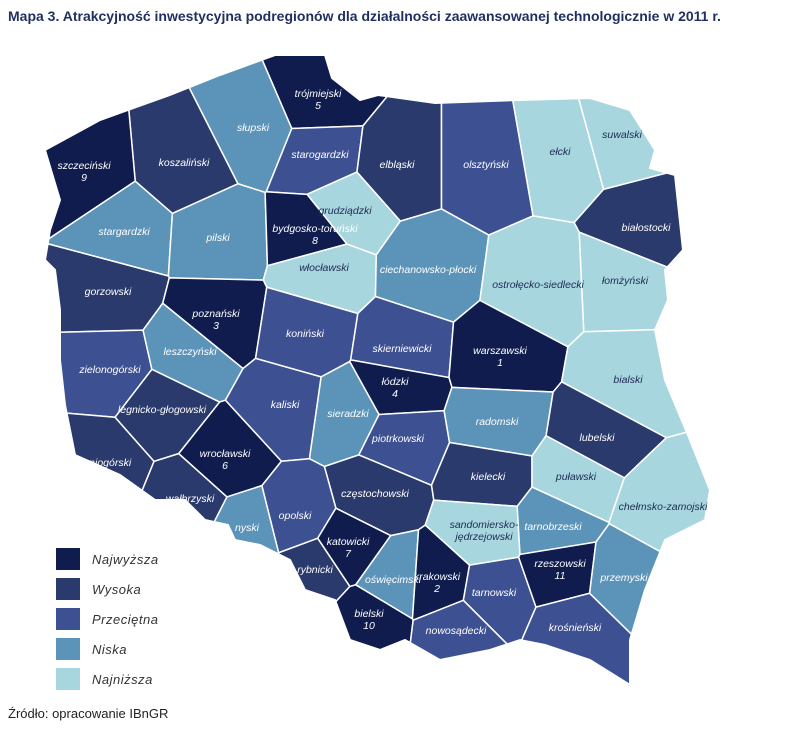  I want to click on region-rank: 8, so click(315, 241).